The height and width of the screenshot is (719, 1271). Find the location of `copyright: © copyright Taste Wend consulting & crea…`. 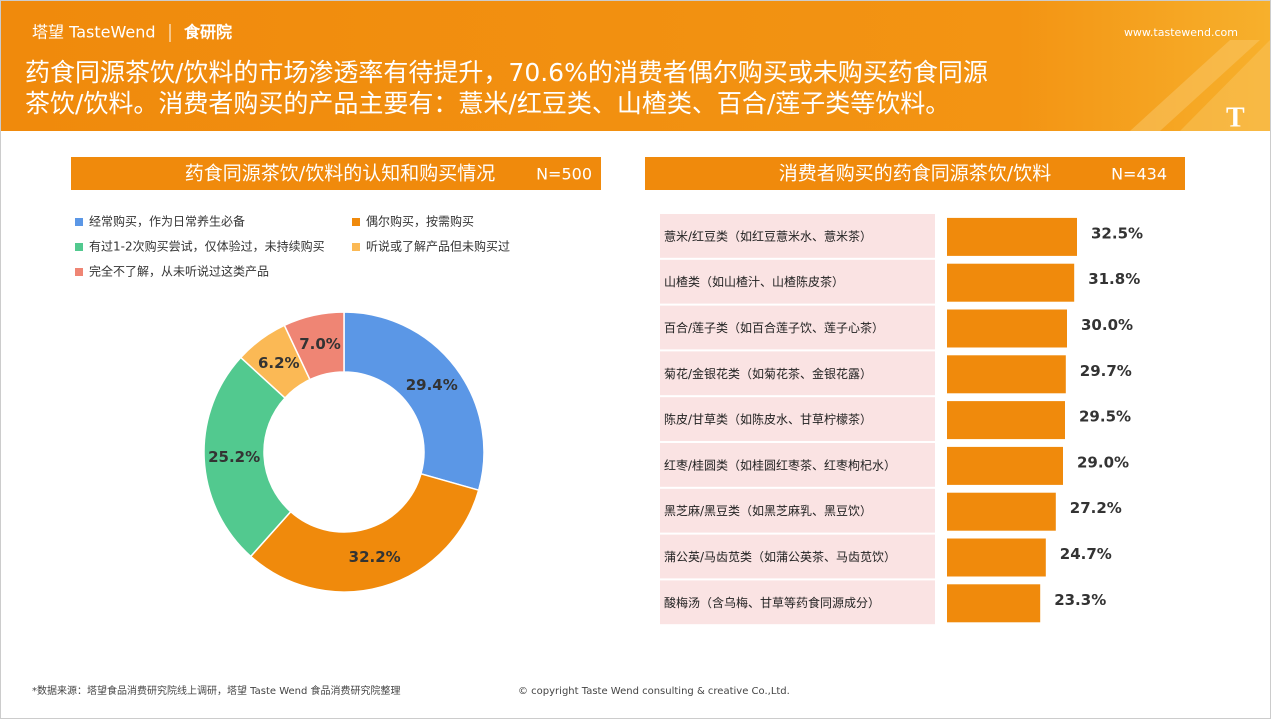

copyright: © copyright Taste Wend consulting & crea… is located at coordinates (654, 691).